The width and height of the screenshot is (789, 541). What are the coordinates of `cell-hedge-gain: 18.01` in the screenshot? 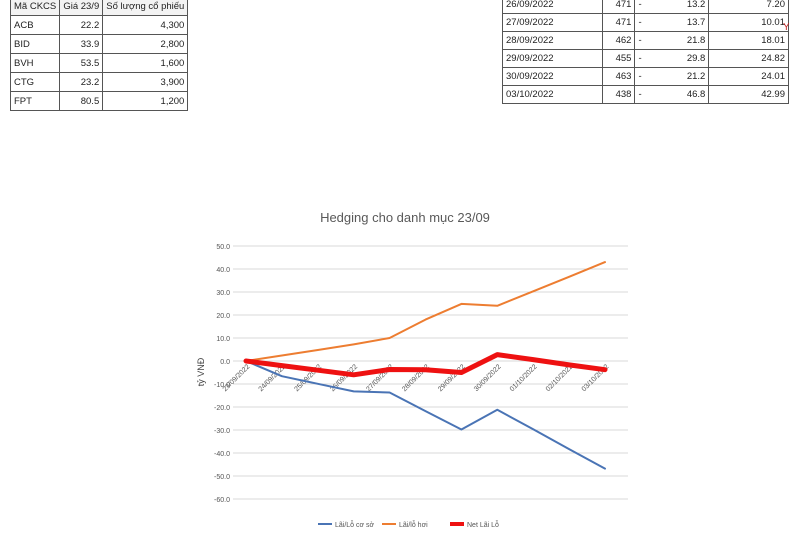 It's located at (748, 40).